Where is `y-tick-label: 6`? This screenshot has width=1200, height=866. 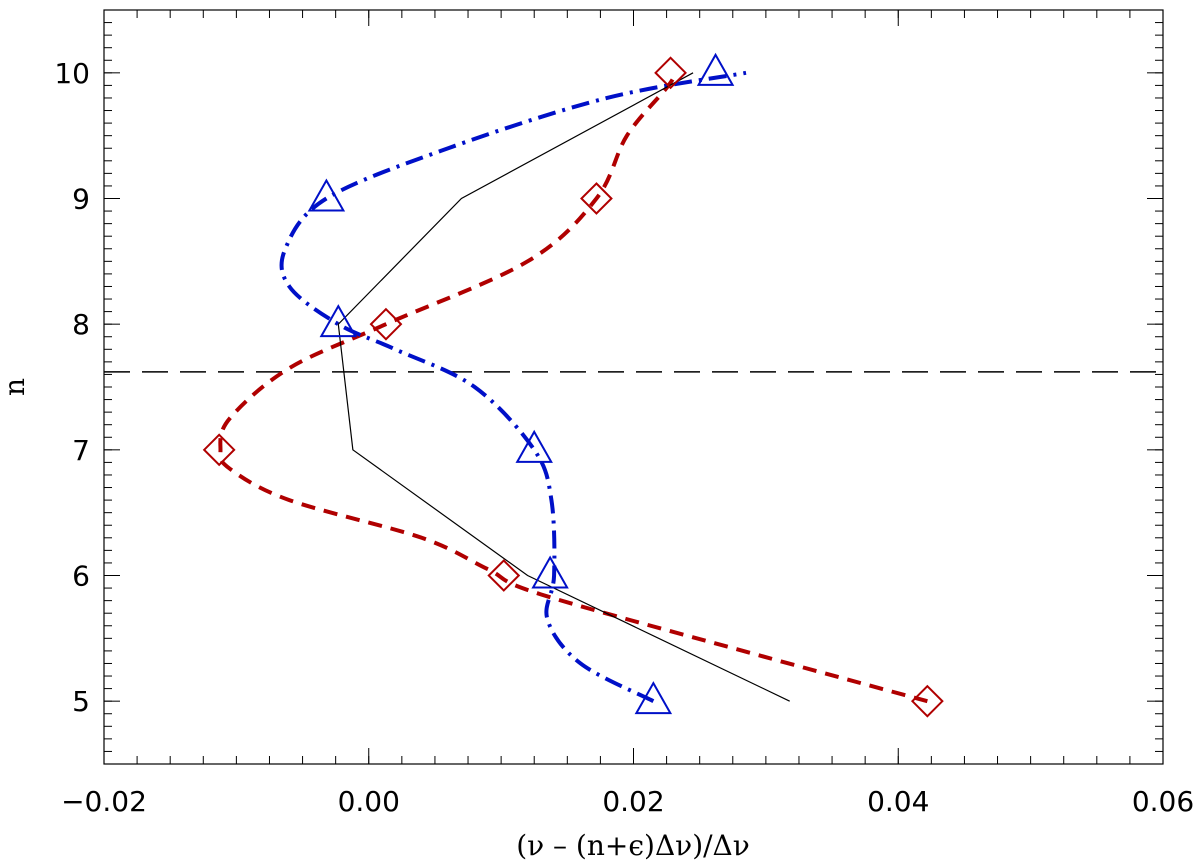 y-tick-label: 6 is located at coordinates (81, 576).